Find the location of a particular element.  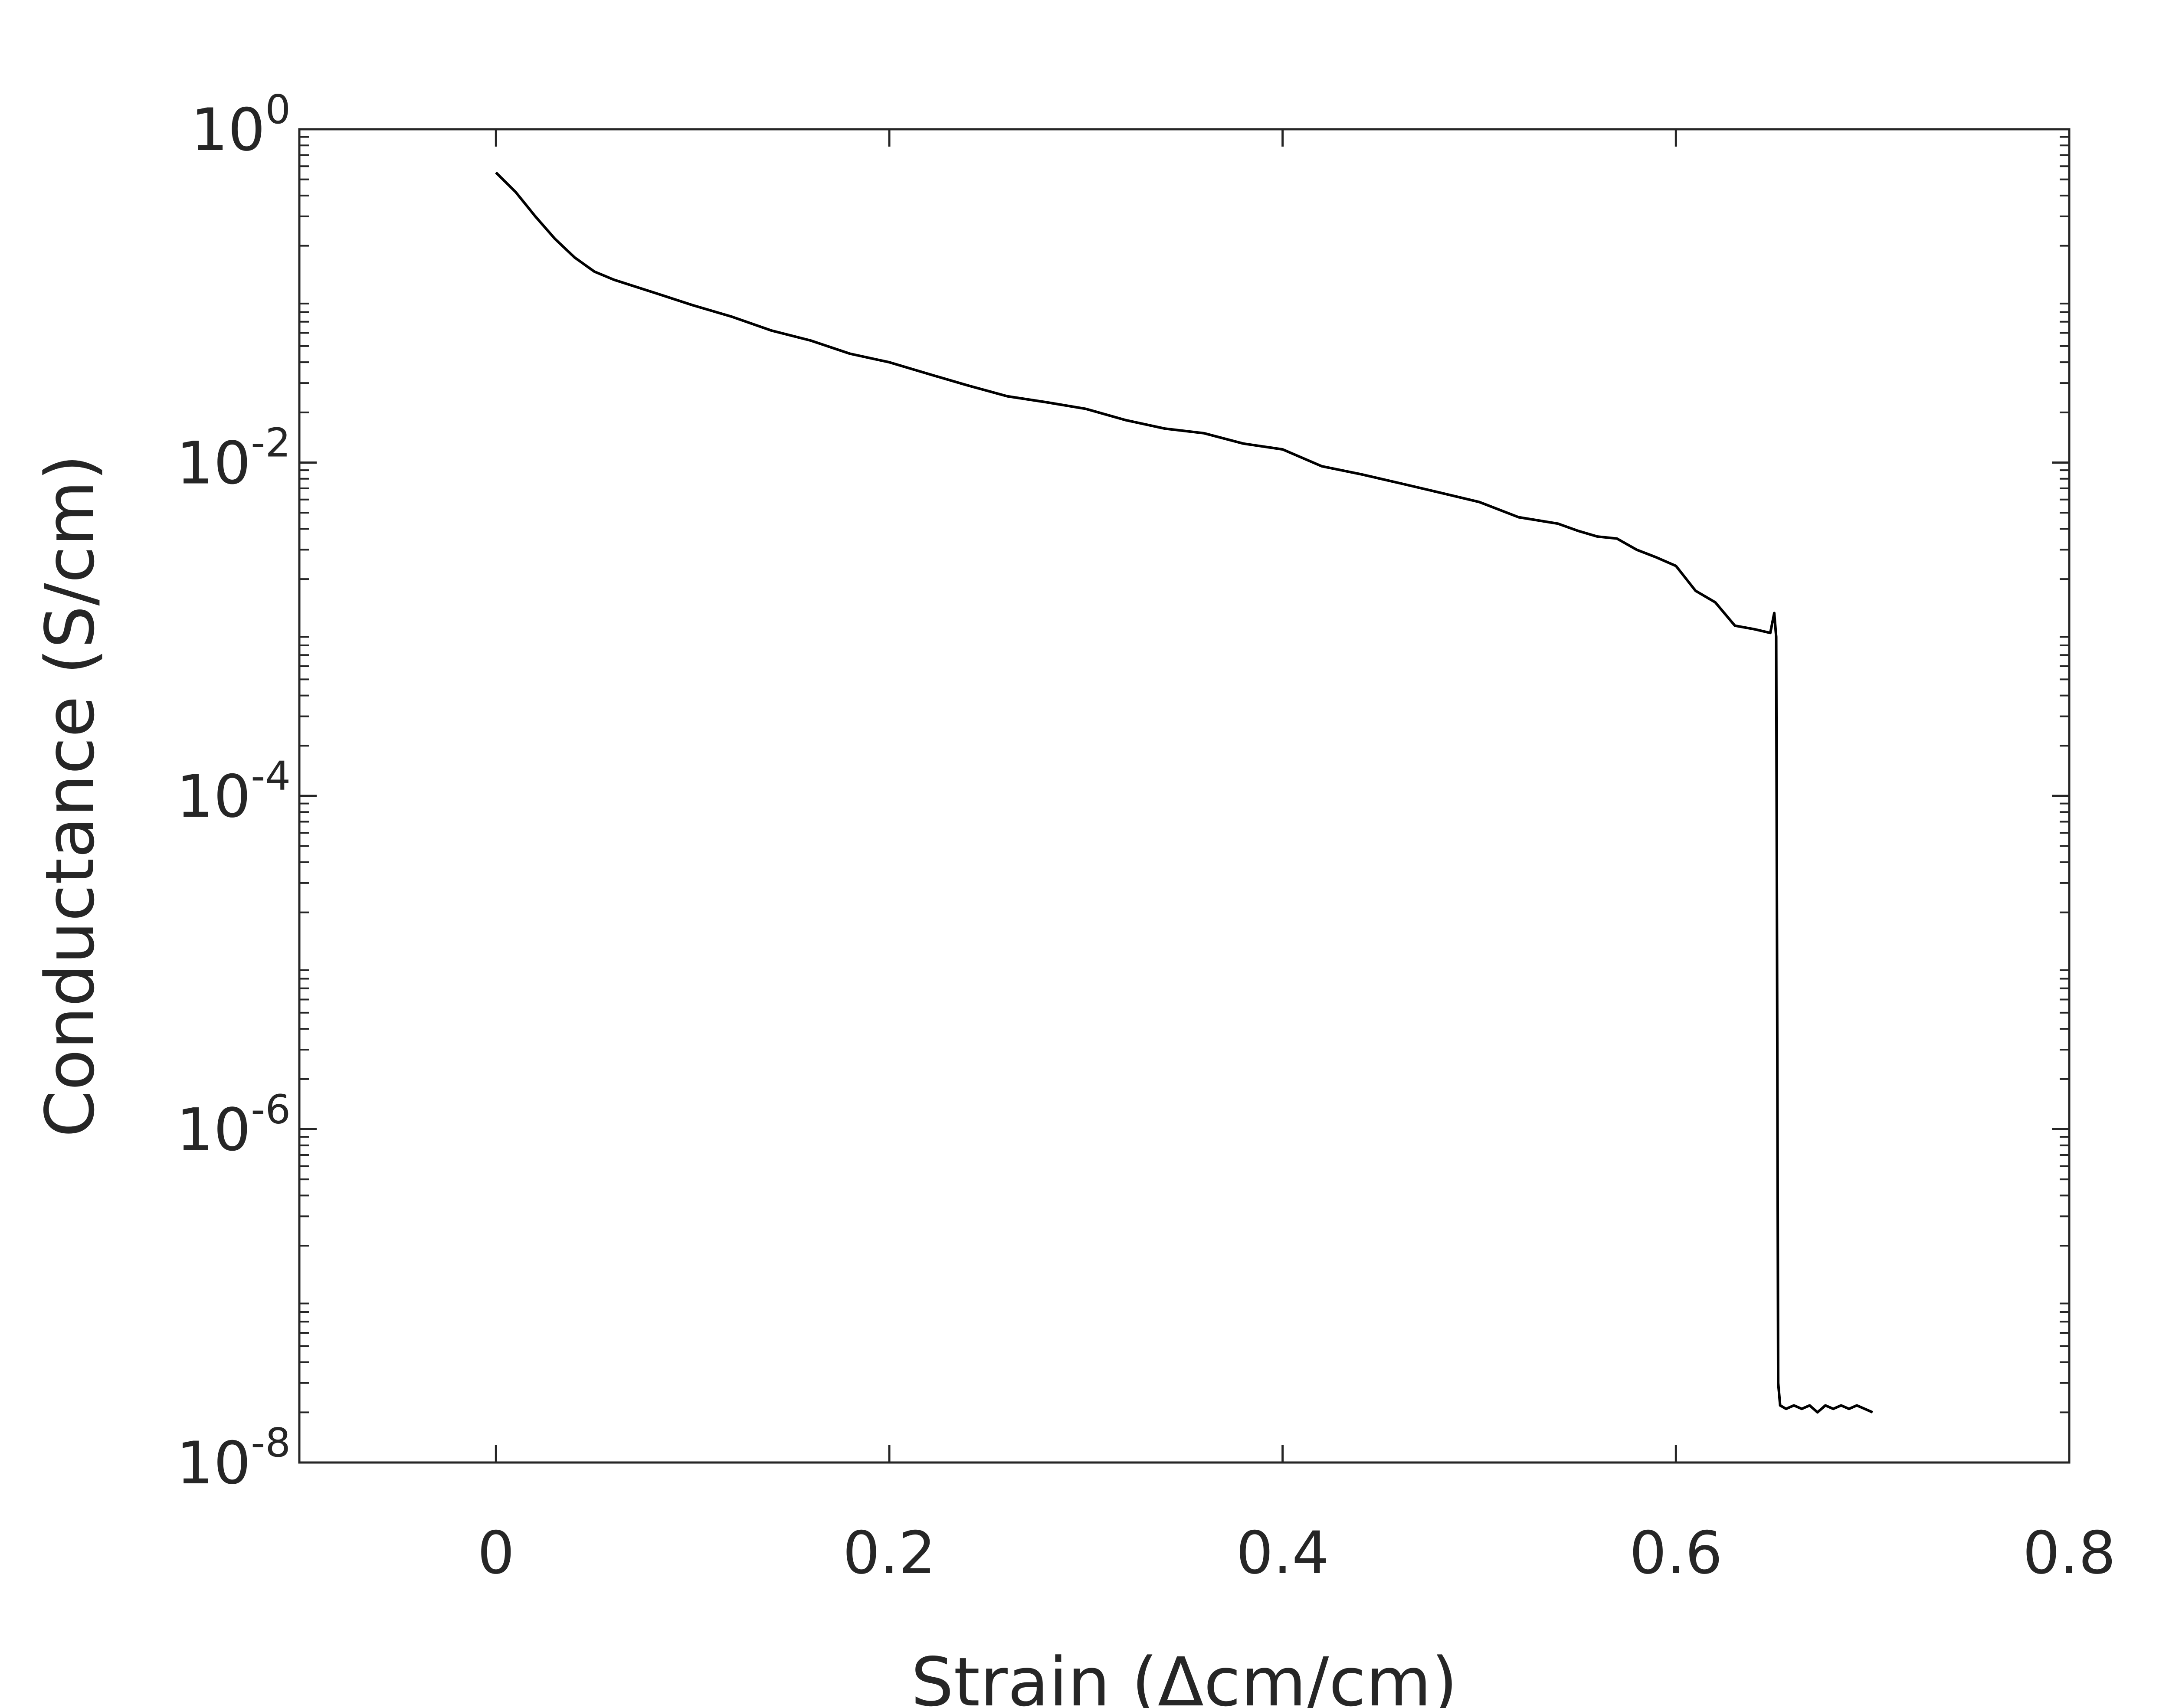

y-tick-label: 10⁻⁶ is located at coordinates (233, 1125).